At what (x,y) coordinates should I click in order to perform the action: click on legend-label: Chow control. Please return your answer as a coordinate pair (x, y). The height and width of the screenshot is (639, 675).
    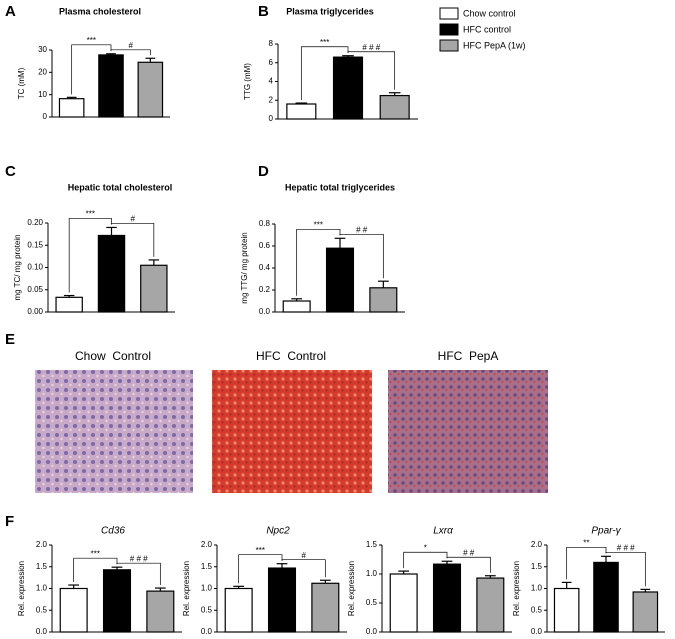
    Looking at the image, I should click on (489, 13).